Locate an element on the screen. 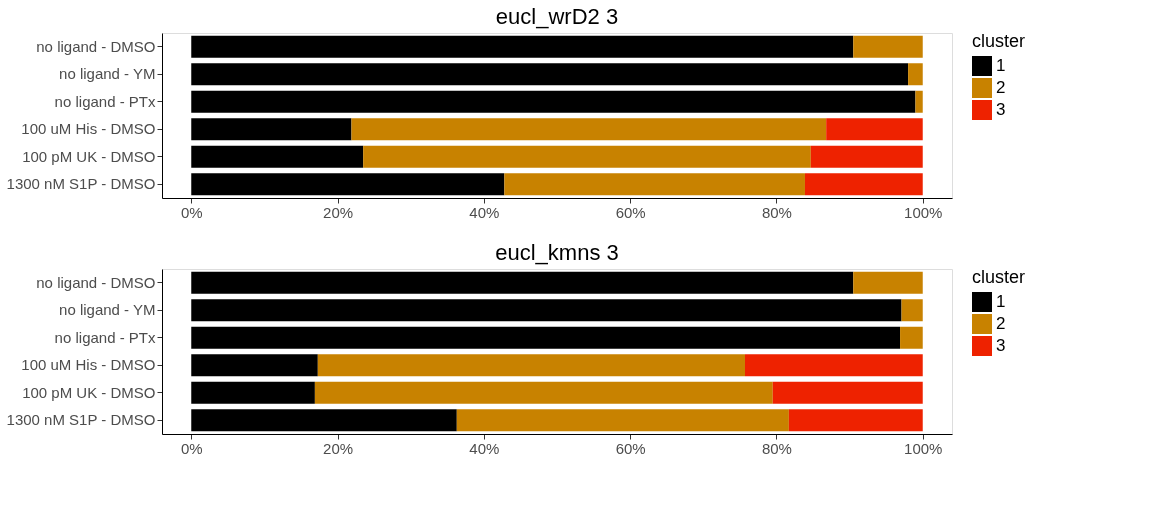  legend-label: 2 is located at coordinates (1001, 87).